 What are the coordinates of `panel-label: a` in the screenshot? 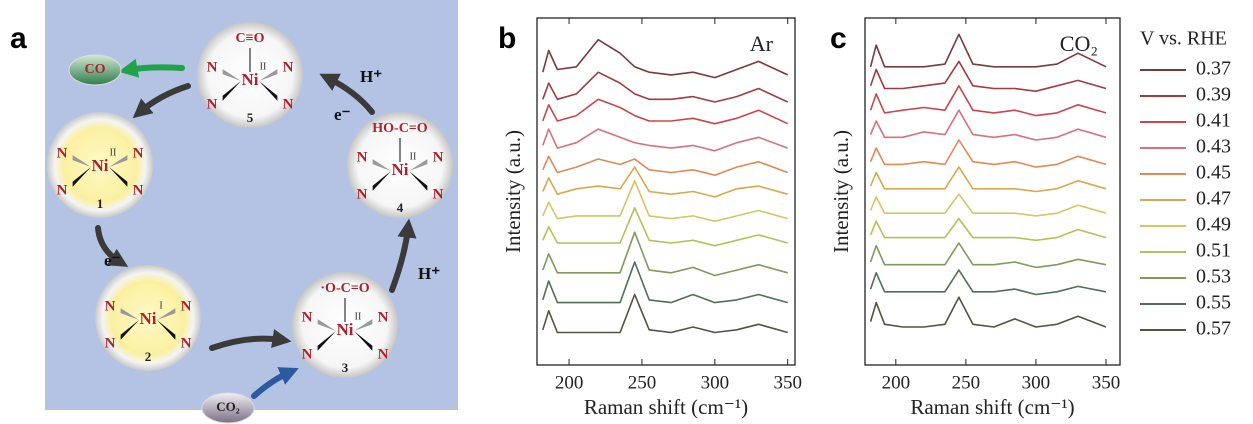 It's located at (18, 38).